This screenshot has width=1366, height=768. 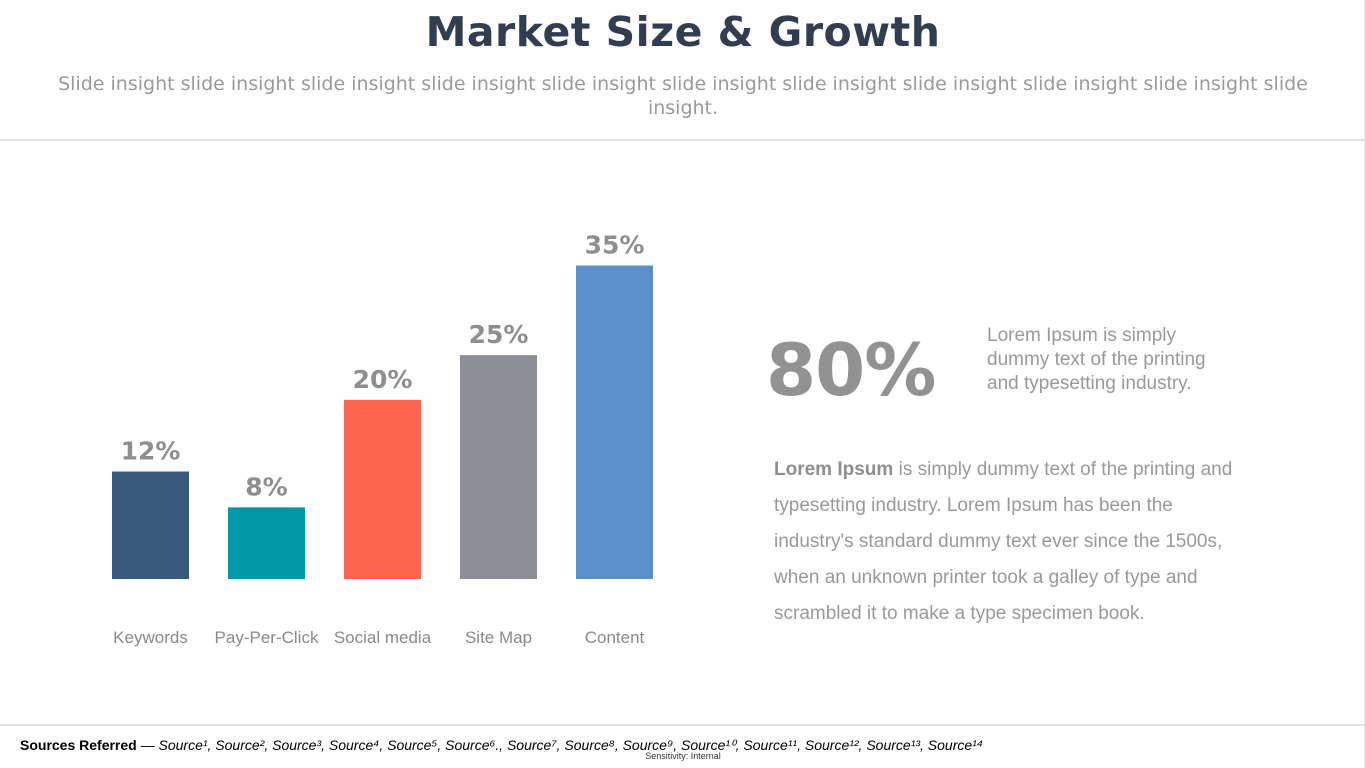 I want to click on category-label: Pay-Per-Click, so click(x=267, y=637).